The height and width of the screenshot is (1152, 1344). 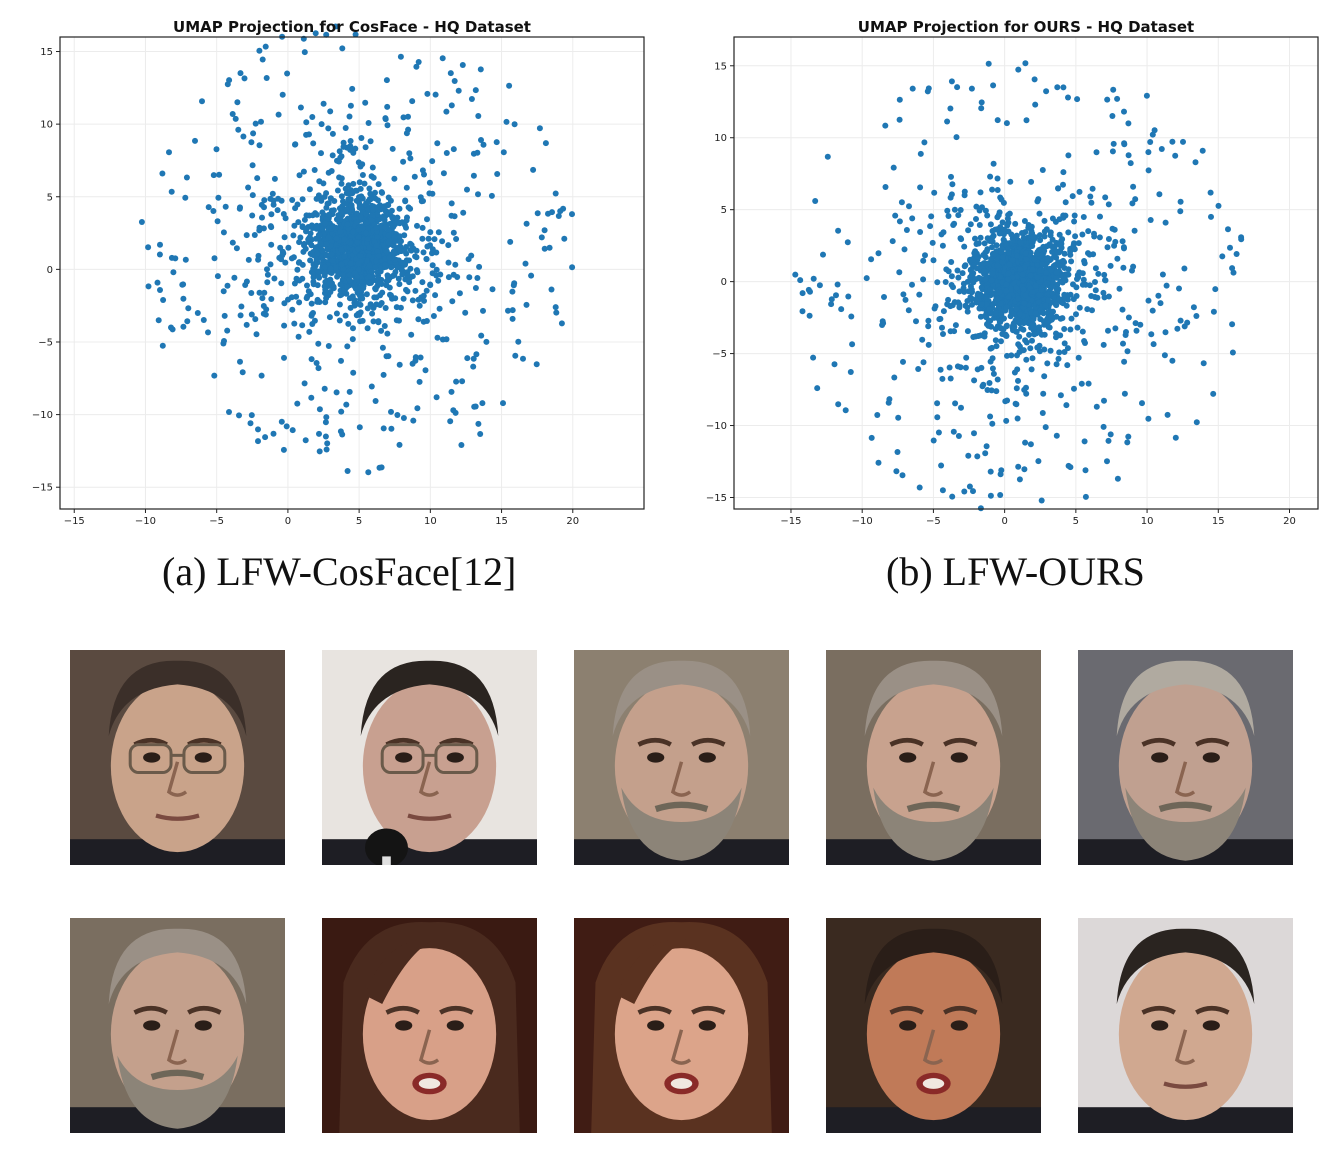 I want to click on y-tick-label: 0, so click(x=724, y=282).